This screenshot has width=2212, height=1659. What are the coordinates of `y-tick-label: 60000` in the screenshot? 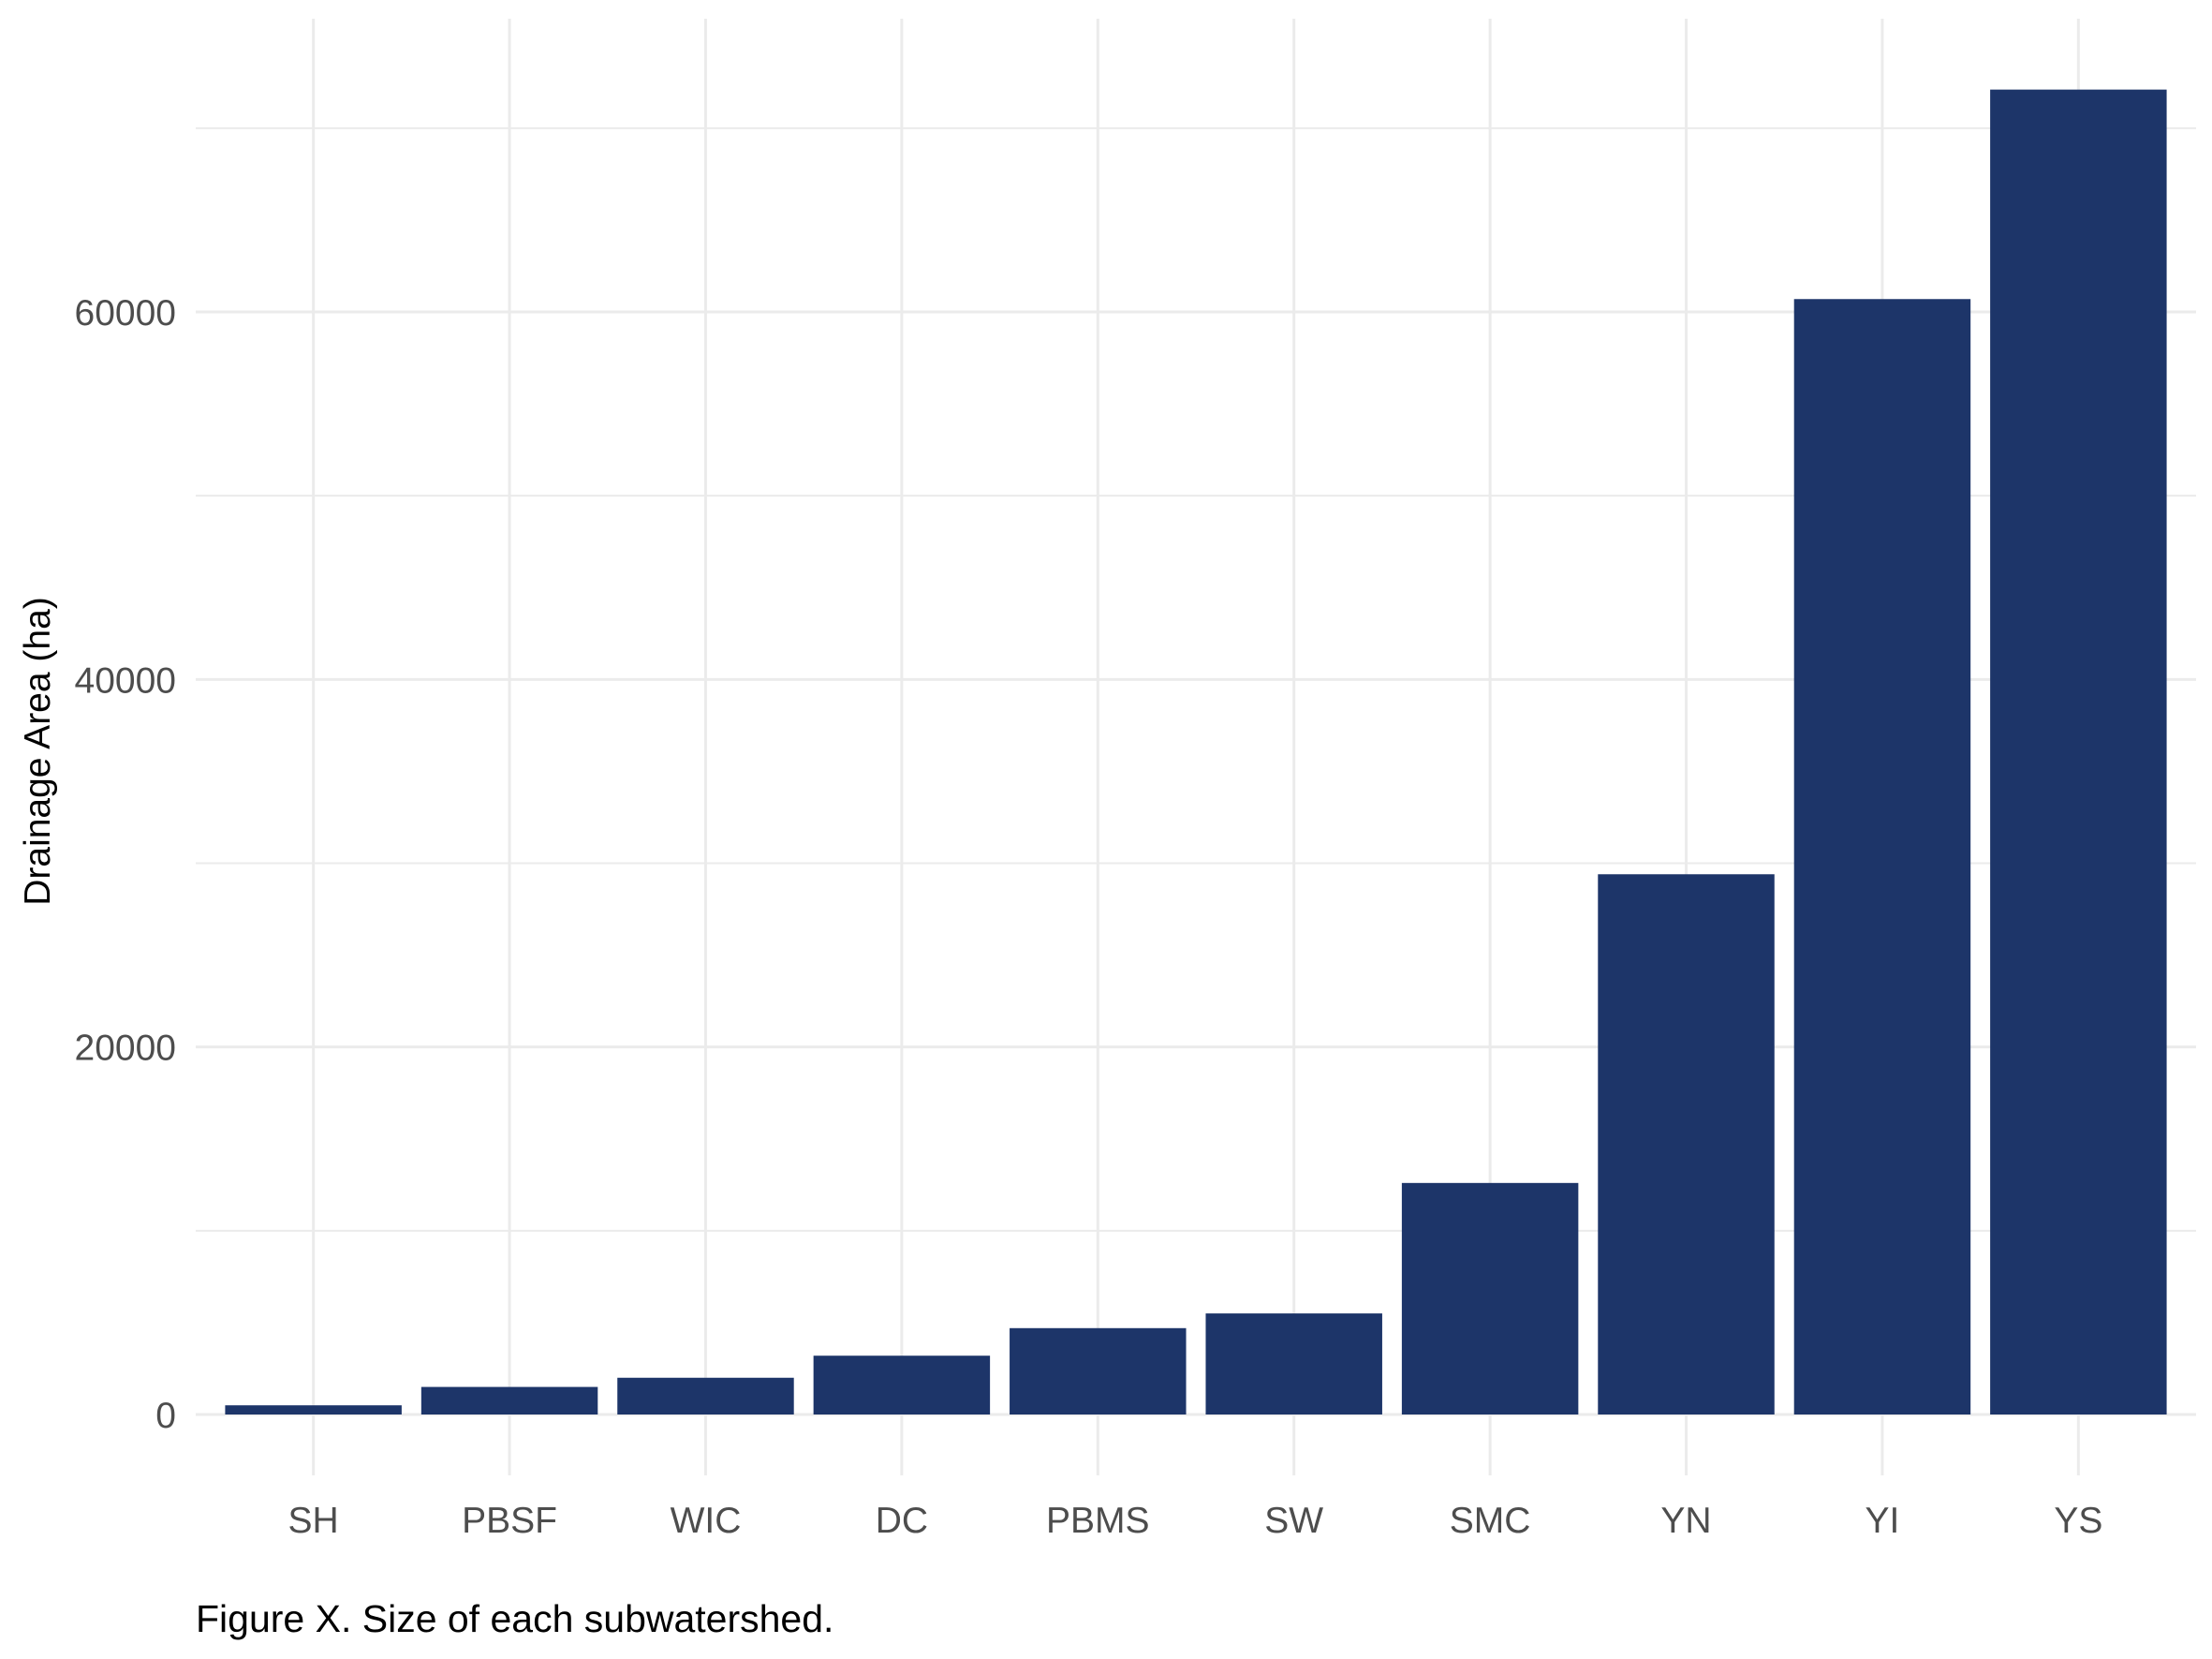 It's located at (125, 313).